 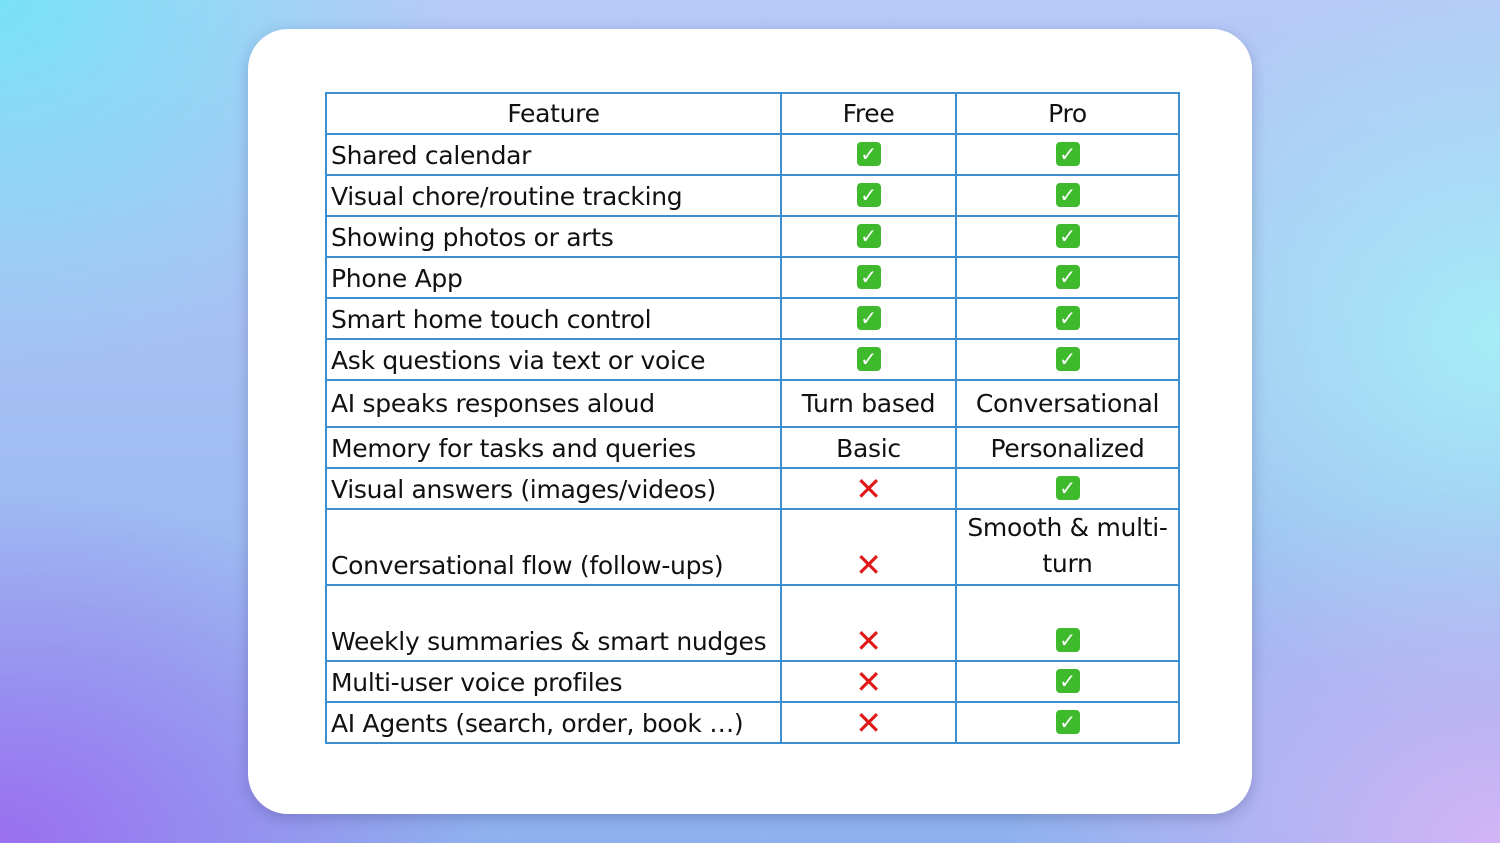 I want to click on free-cell: Basic, so click(x=868, y=447).